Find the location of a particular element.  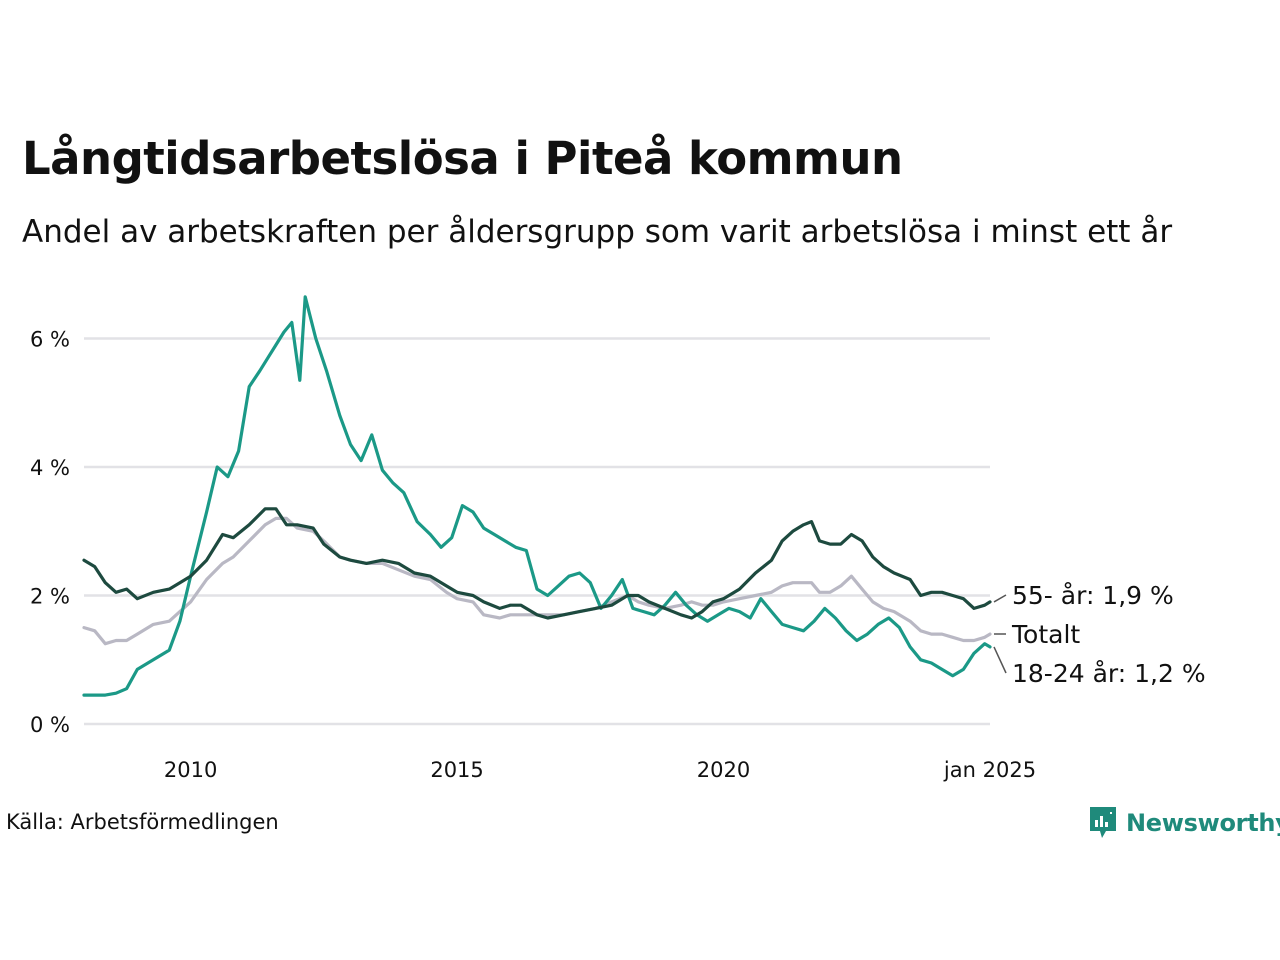

x-tick-label: jan 2025 is located at coordinates (989, 770).